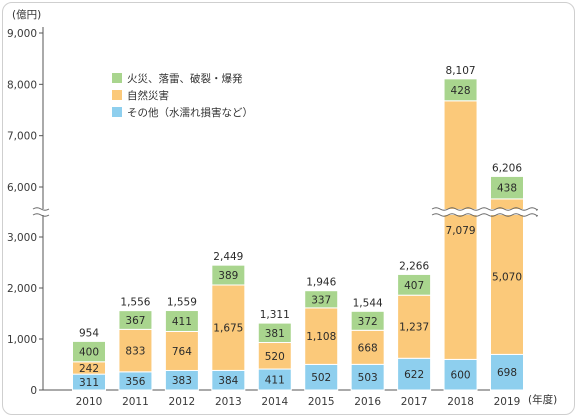  What do you see at coordinates (507, 373) in the screenshot?
I see `bar-value-label: 698` at bounding box center [507, 373].